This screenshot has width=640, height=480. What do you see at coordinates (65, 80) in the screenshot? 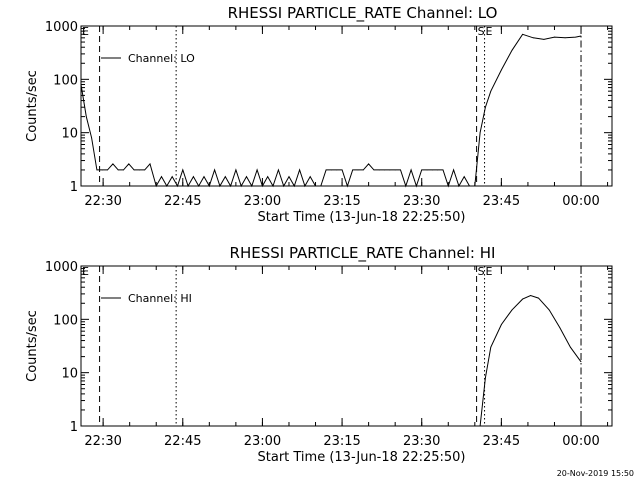
I see `panel1-y-tick-label: 100` at bounding box center [65, 80].